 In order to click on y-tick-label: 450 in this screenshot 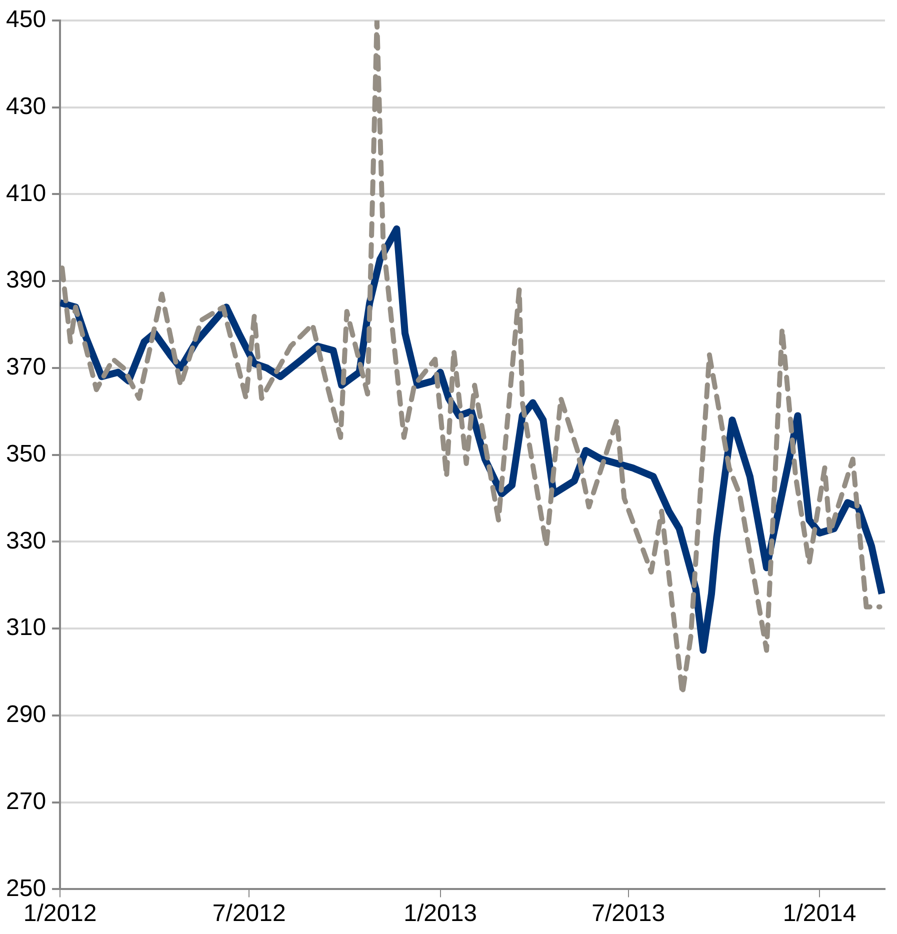, I will do `click(26, 20)`.